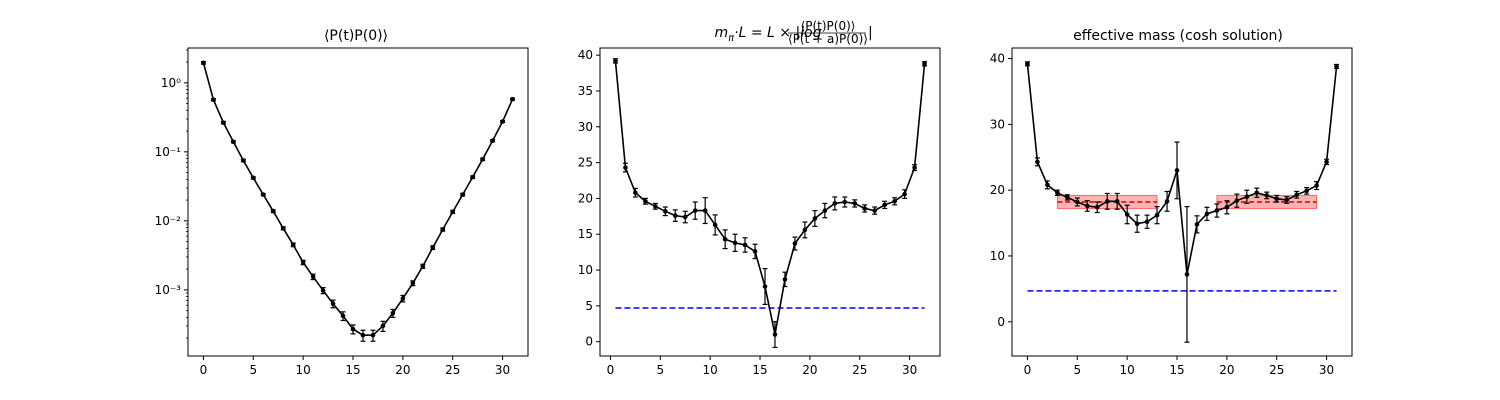 This screenshot has width=1500, height=400. I want to click on y-tick-label: 35, so click(585, 91).